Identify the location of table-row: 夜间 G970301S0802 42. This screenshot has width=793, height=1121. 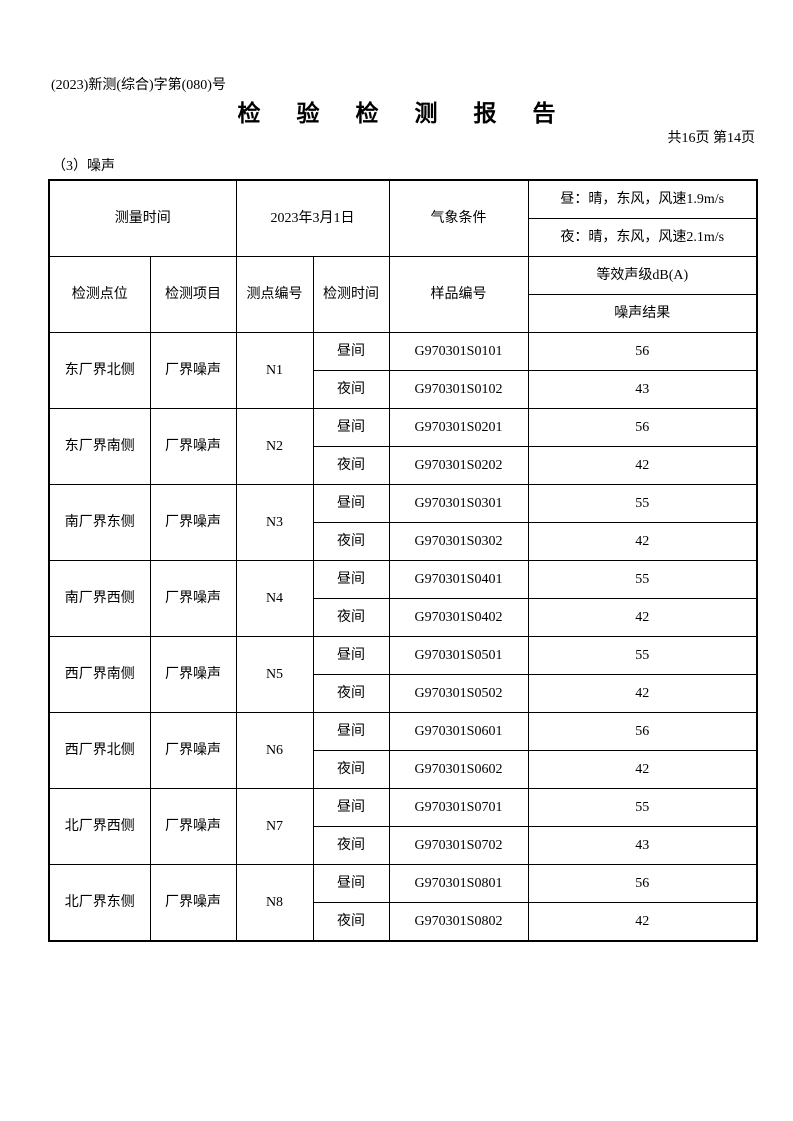
(403, 922).